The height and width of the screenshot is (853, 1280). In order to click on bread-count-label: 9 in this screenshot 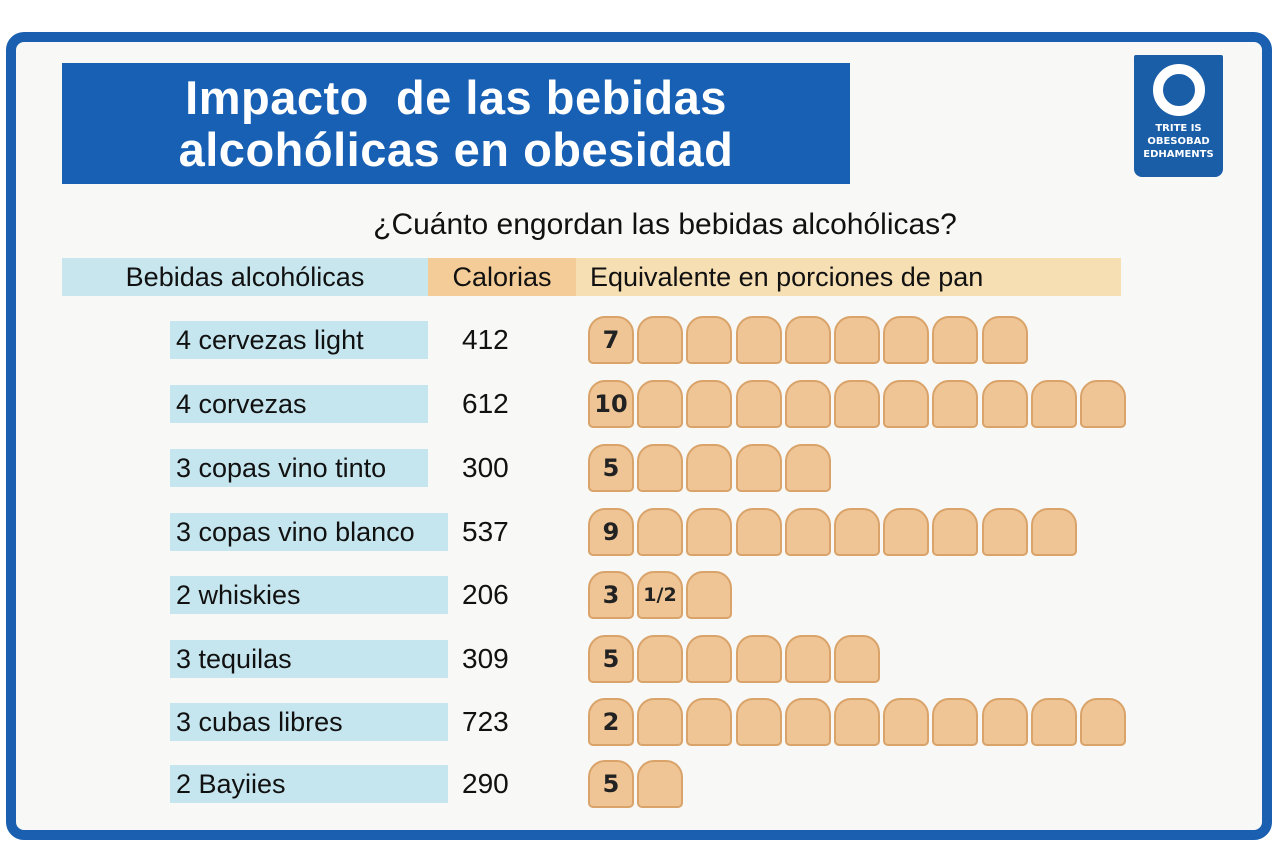, I will do `click(611, 532)`.